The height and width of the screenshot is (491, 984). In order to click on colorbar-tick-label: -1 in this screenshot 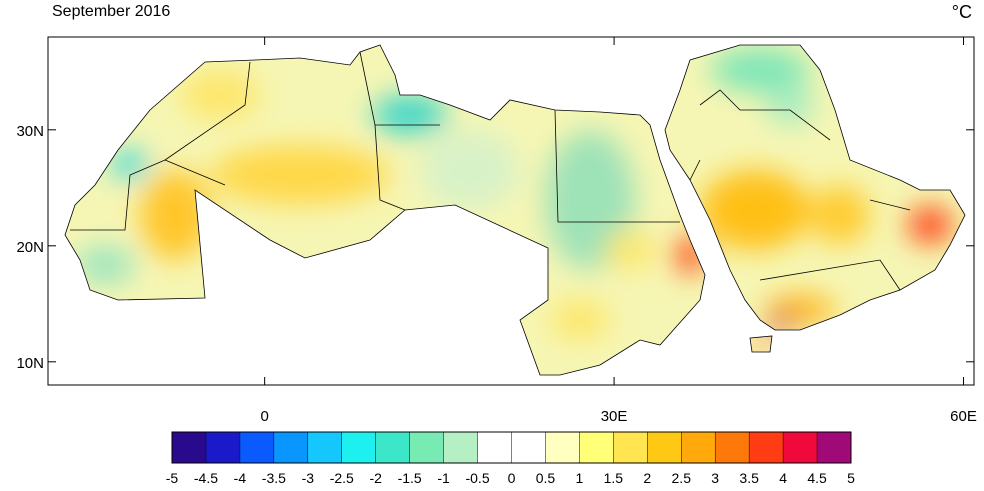, I will do `click(443, 478)`.